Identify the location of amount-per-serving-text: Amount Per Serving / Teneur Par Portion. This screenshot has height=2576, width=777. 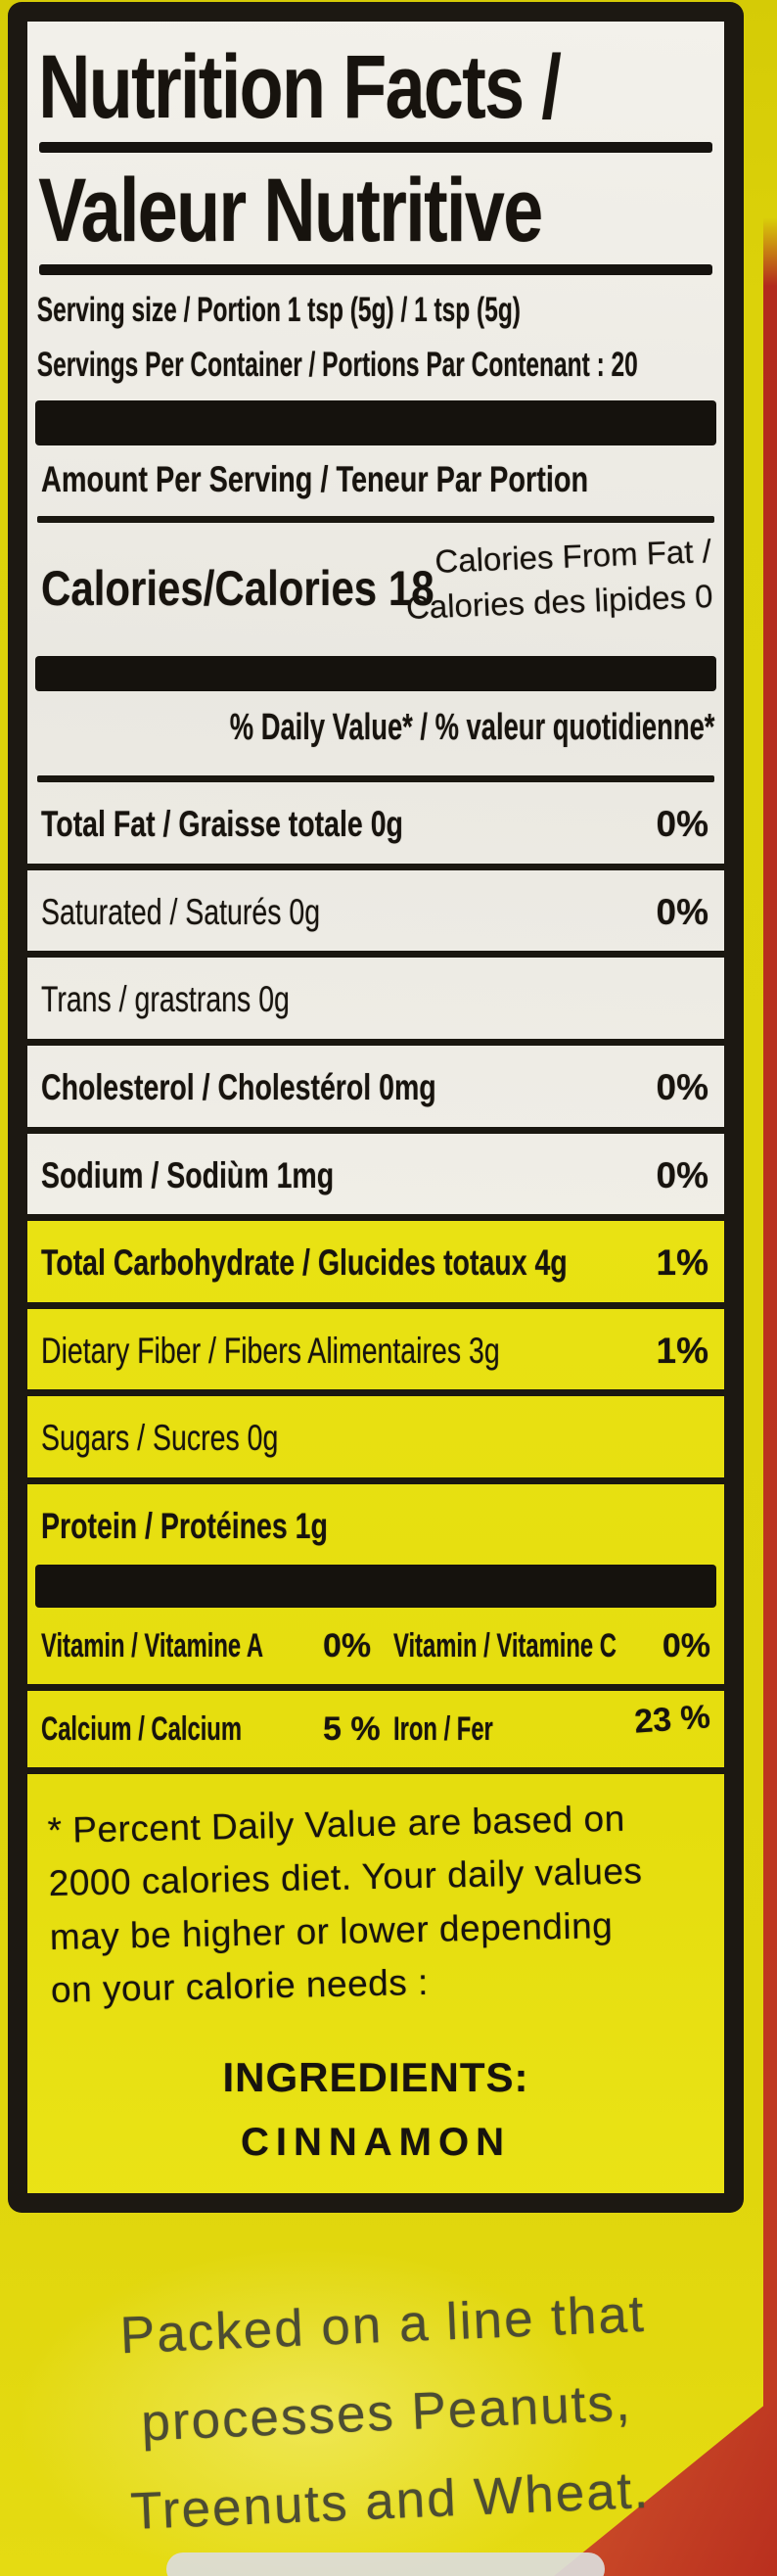
(315, 479).